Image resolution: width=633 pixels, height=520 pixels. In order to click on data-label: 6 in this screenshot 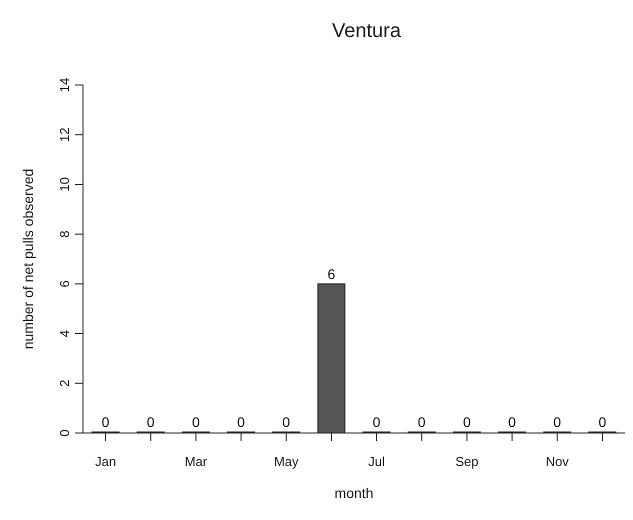, I will do `click(331, 274)`.